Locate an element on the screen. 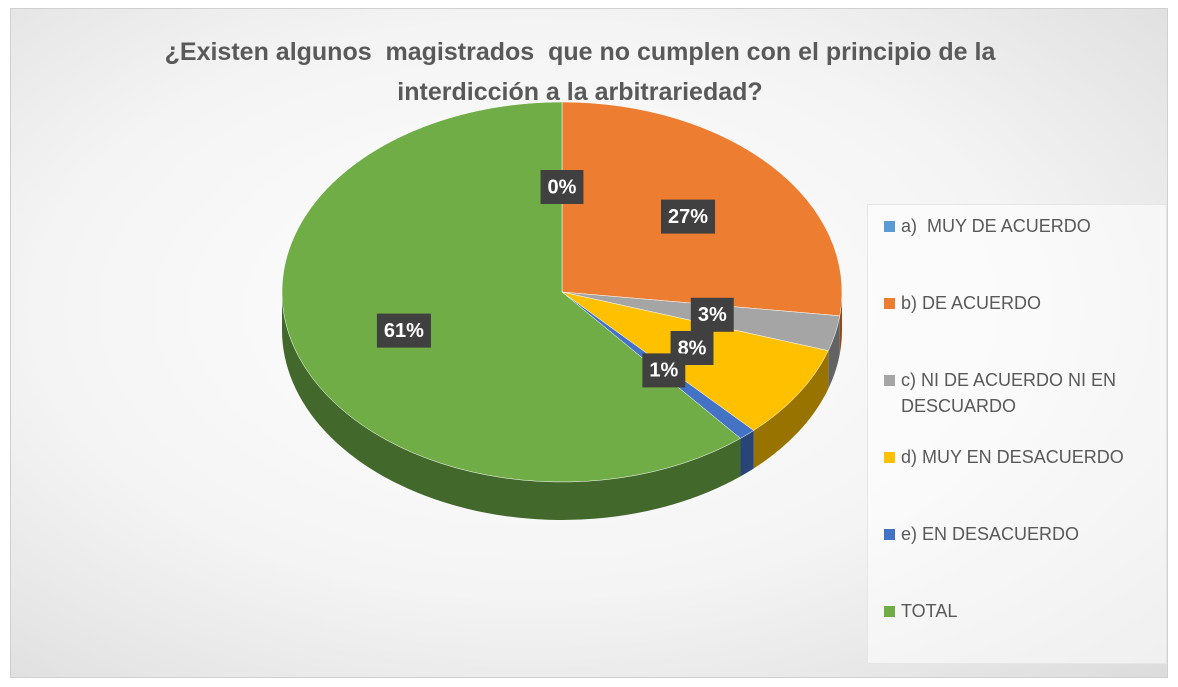  data-label-text: 27% is located at coordinates (688, 217).